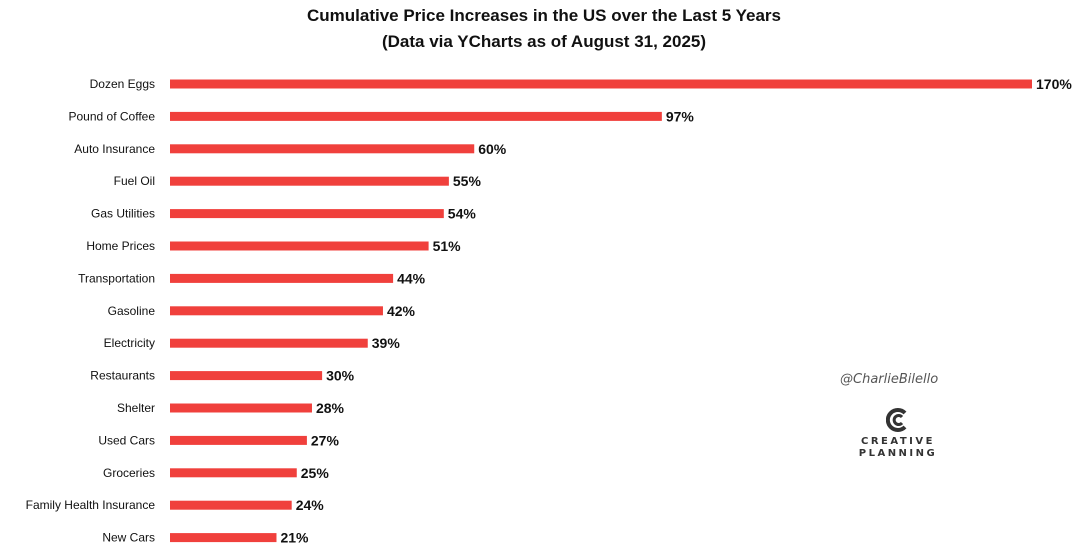 This screenshot has width=1088, height=559. Describe the element at coordinates (91, 505) in the screenshot. I see `category-label: Family Health Insurance` at that location.